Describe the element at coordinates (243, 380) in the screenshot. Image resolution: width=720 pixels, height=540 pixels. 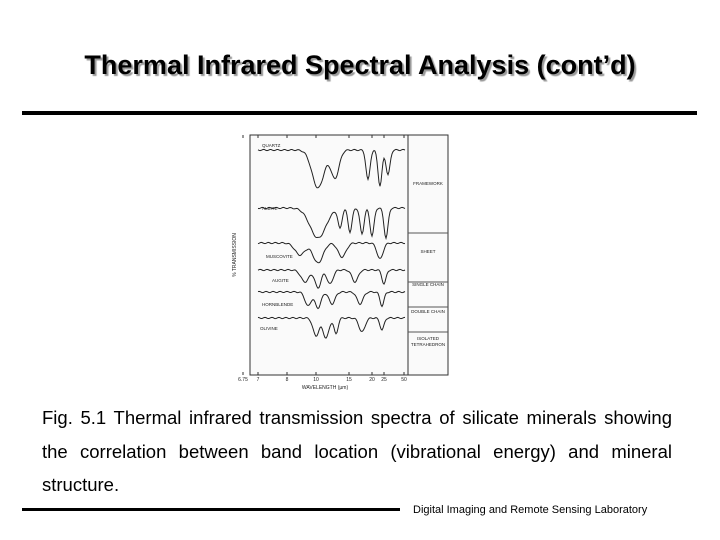
I see `x-tick-label: 6.75` at that location.